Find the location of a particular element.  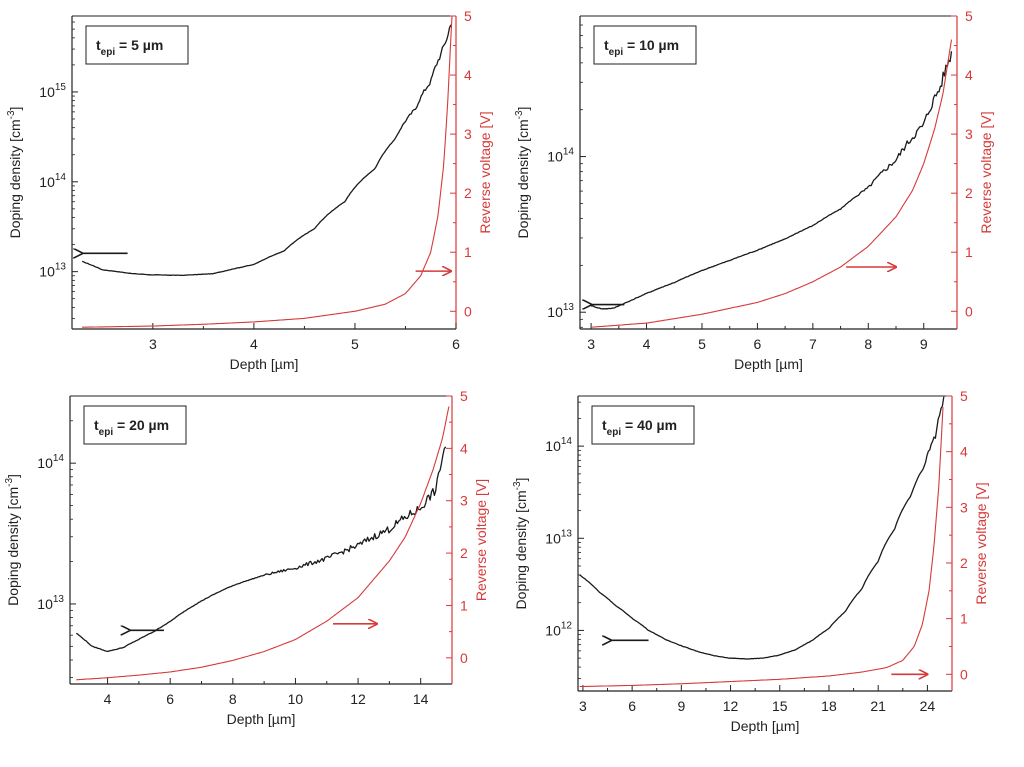

x-tick-label: 14 is located at coordinates (421, 699).